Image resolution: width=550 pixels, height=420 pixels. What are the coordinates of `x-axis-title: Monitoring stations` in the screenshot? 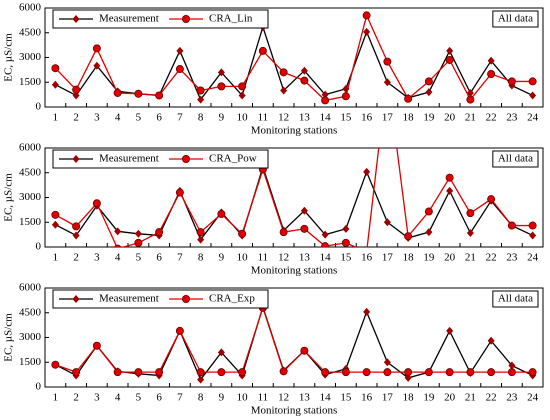 It's located at (294, 411).